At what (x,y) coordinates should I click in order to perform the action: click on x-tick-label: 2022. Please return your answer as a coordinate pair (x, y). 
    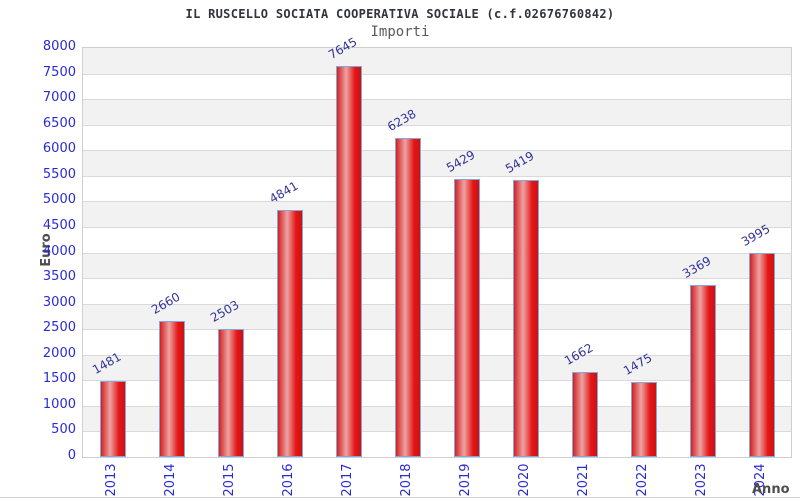
    Looking at the image, I should click on (642, 480).